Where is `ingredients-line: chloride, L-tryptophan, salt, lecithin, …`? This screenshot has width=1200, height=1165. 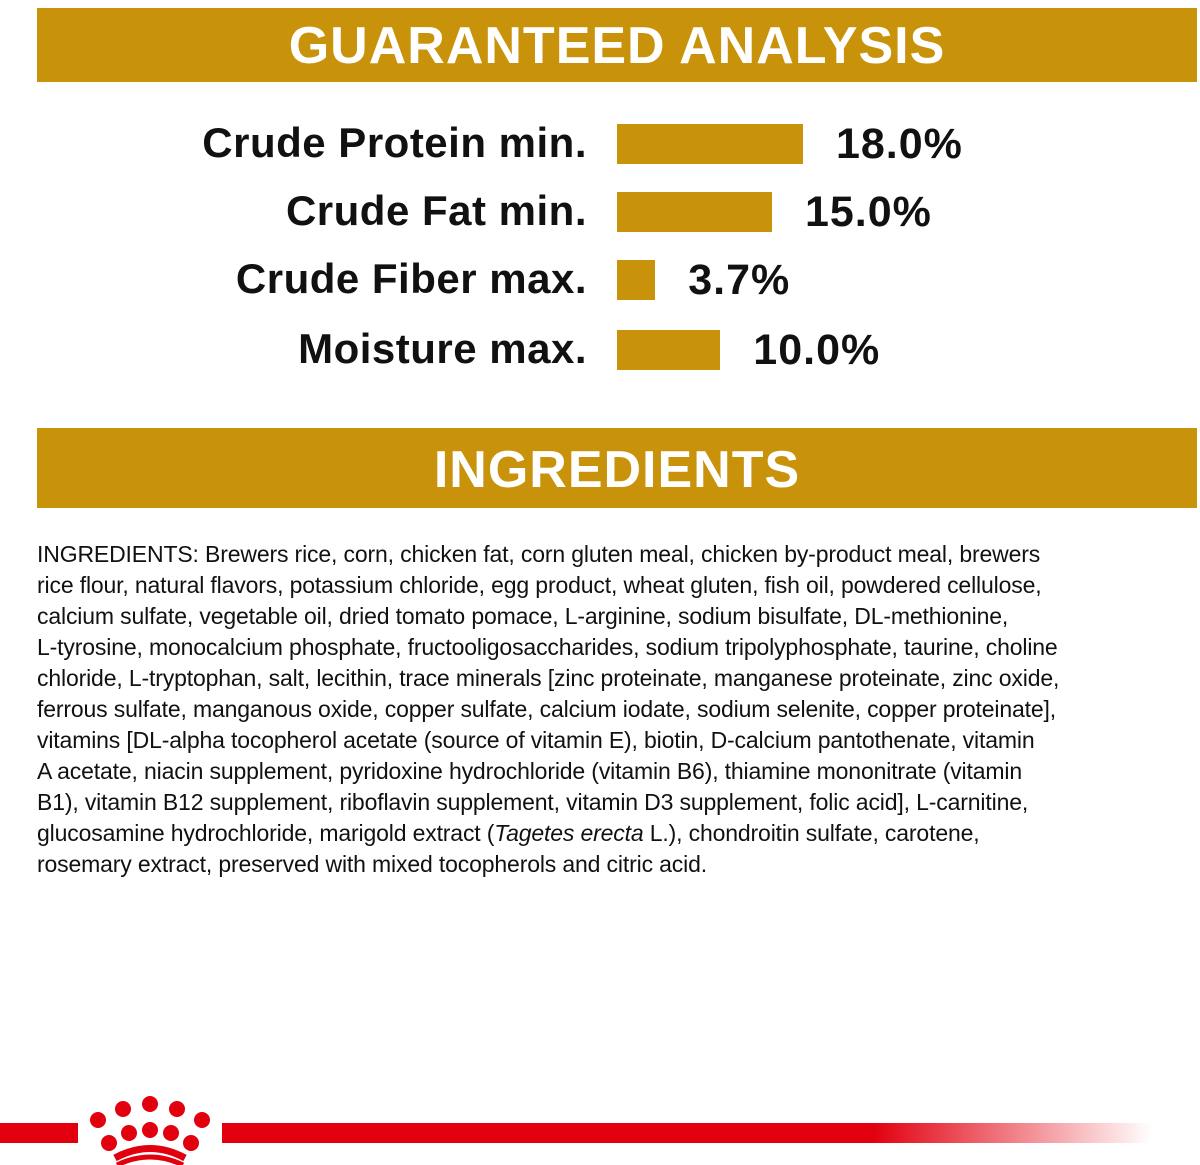
ingredients-line: chloride, L-tryptophan, salt, lecithin, … is located at coordinates (548, 678).